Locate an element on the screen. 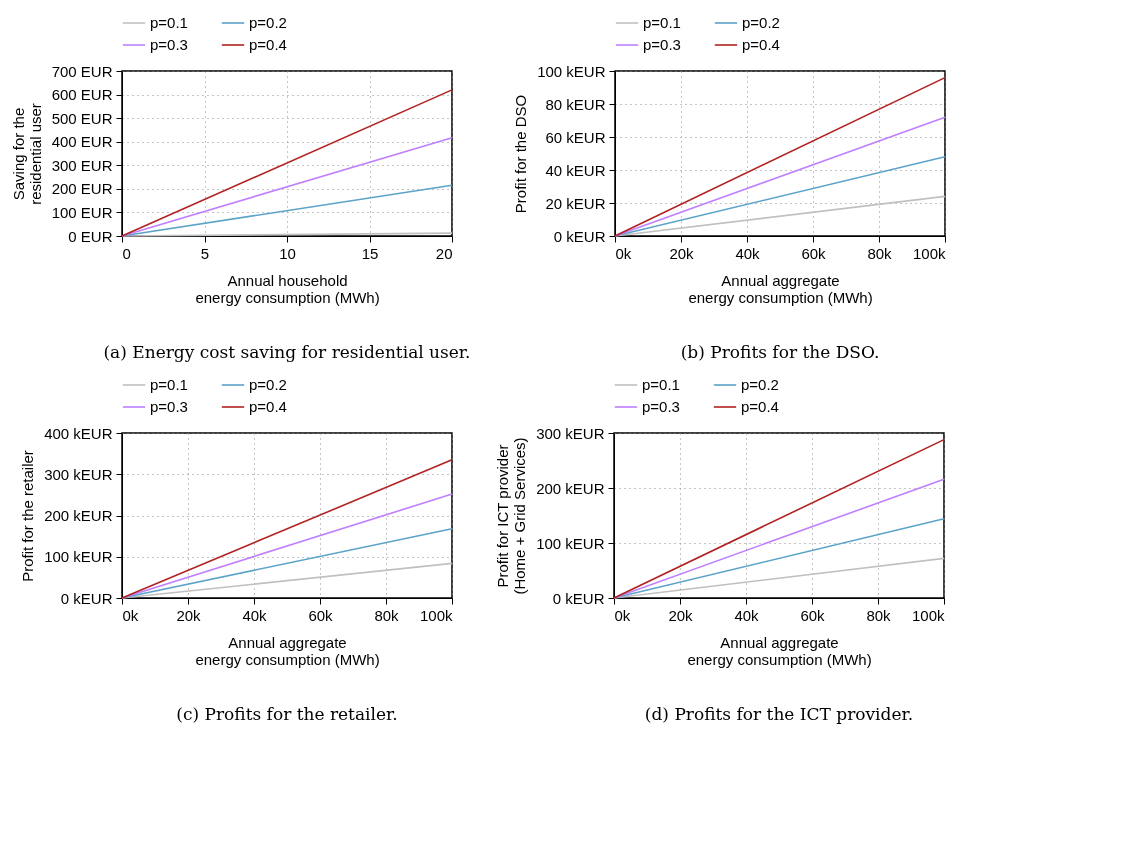  y-axis-title: Saving for the residential user is located at coordinates (26, 154).